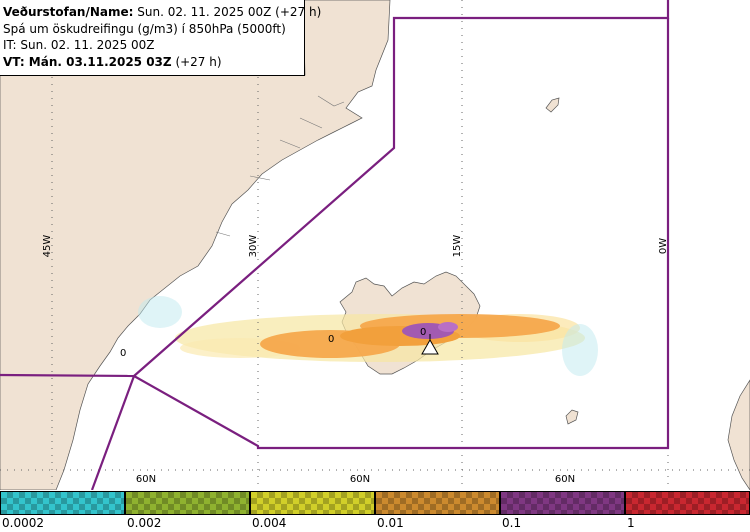 This screenshot has height=532, width=750. What do you see at coordinates (229, 12) in the screenshot?
I see `run-time: Sun. 02. 11. 2025 00Z (+27 h)` at bounding box center [229, 12].